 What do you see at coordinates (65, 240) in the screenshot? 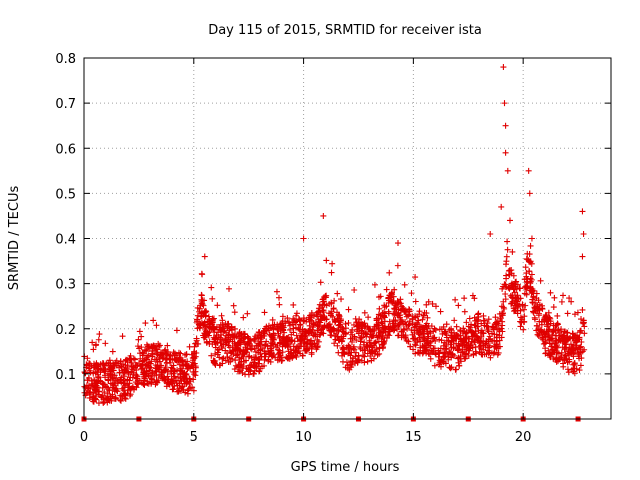
I see `y-tick-label: 0.4` at bounding box center [65, 240].